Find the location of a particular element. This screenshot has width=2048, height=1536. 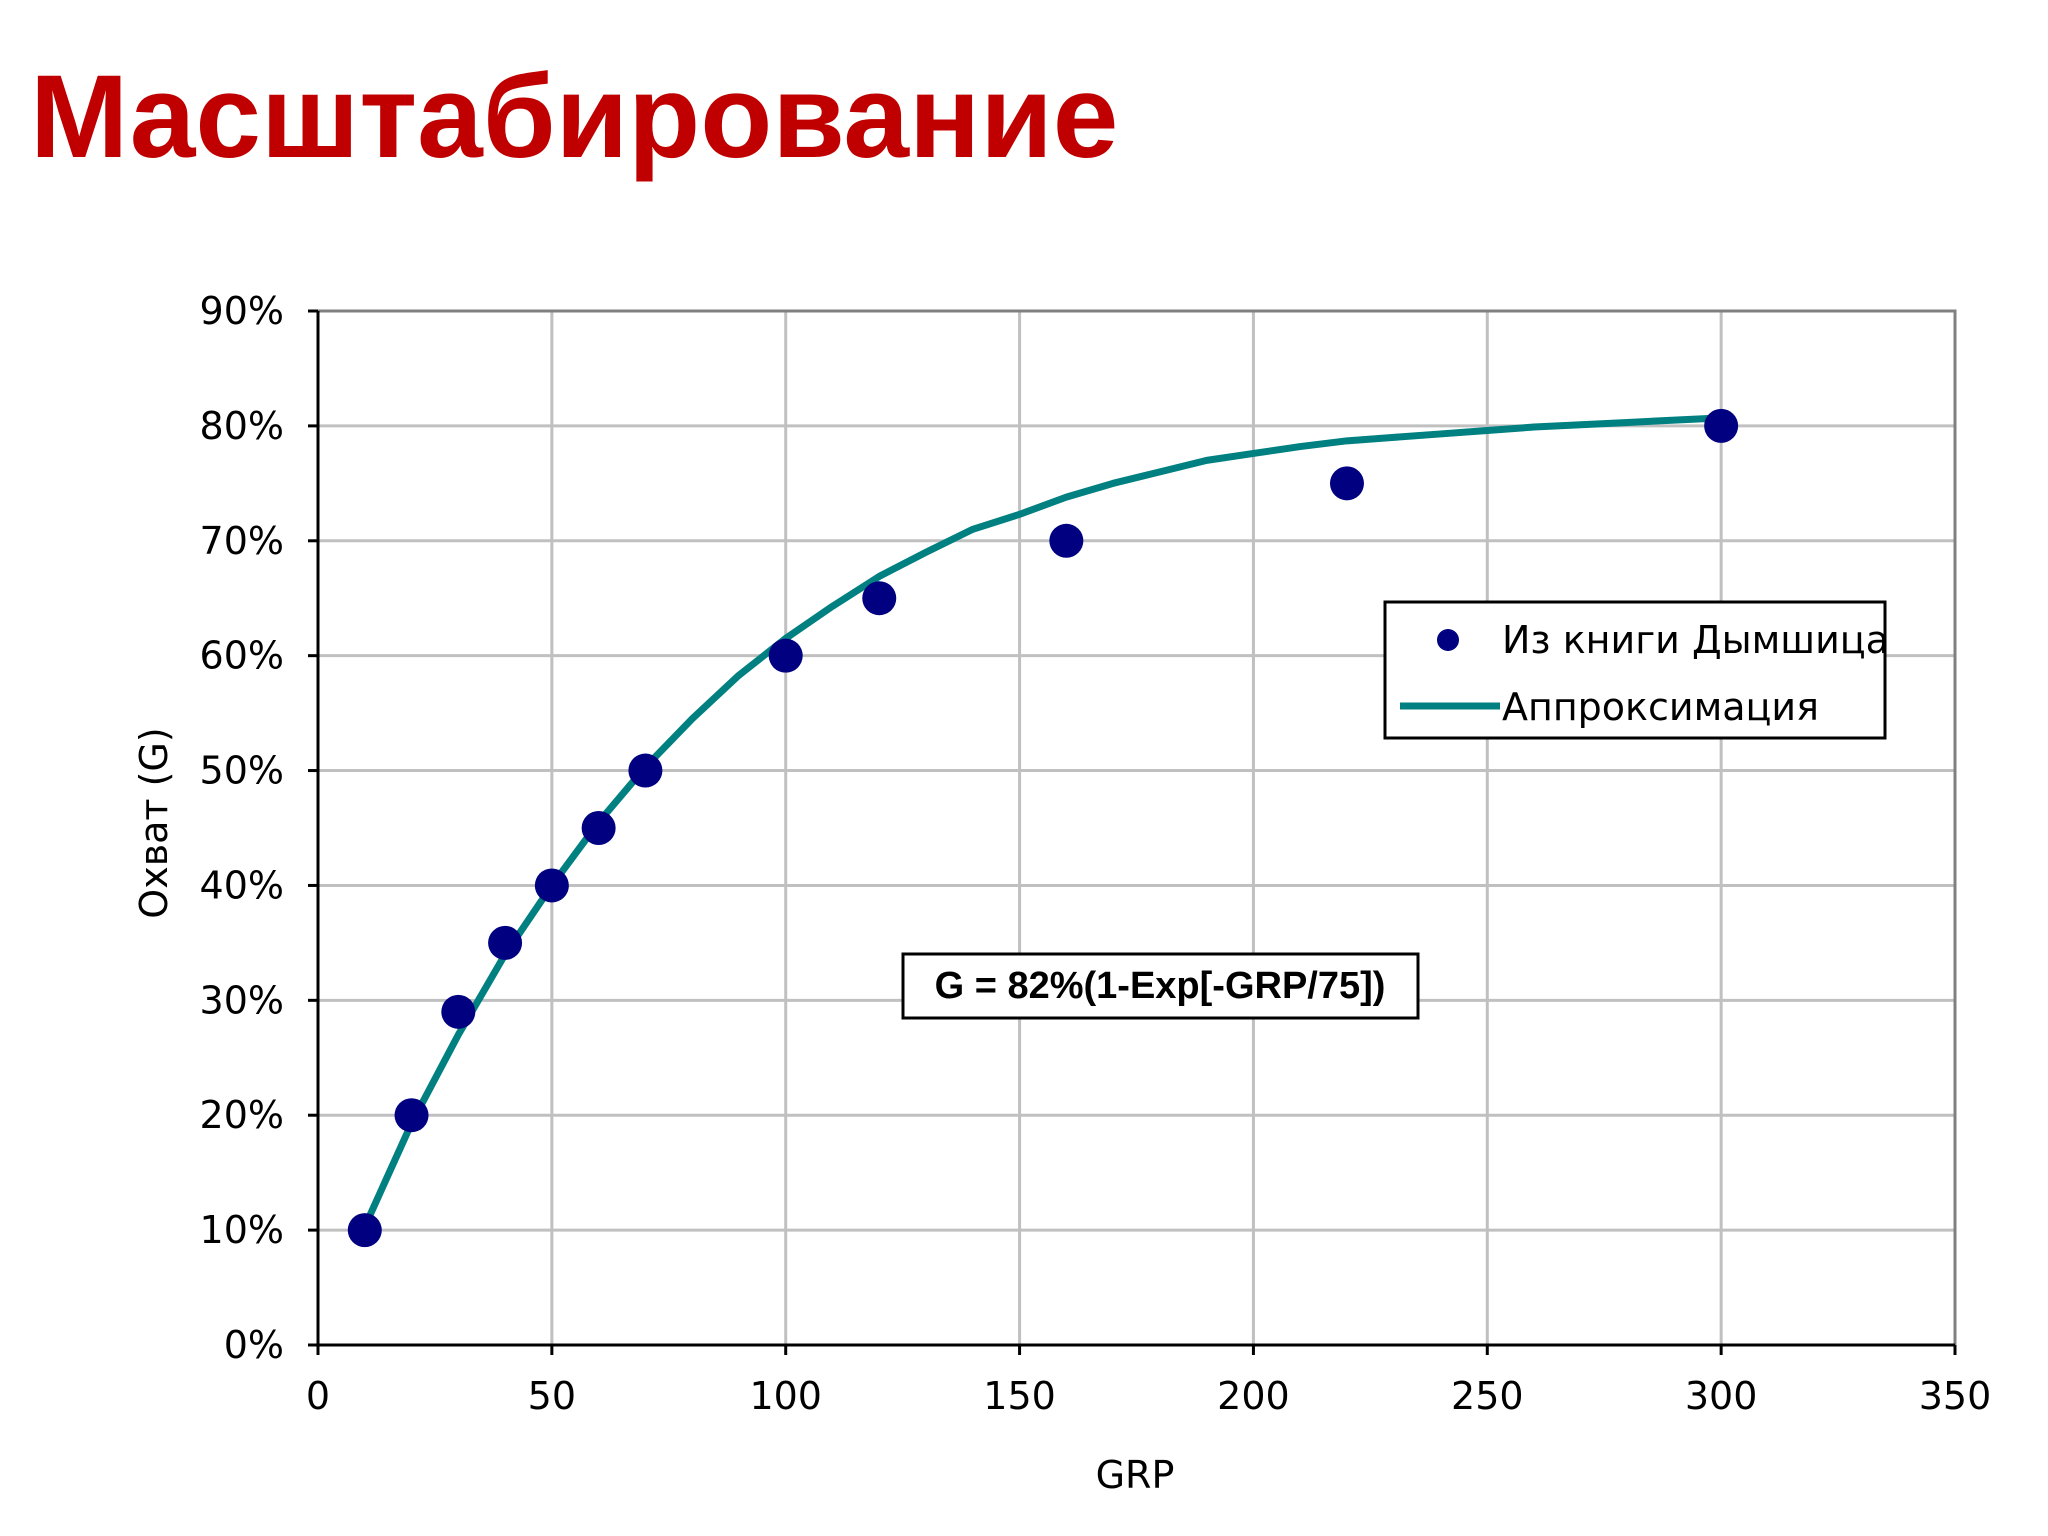

y-tick-label-2: 20% is located at coordinates (242, 1115).